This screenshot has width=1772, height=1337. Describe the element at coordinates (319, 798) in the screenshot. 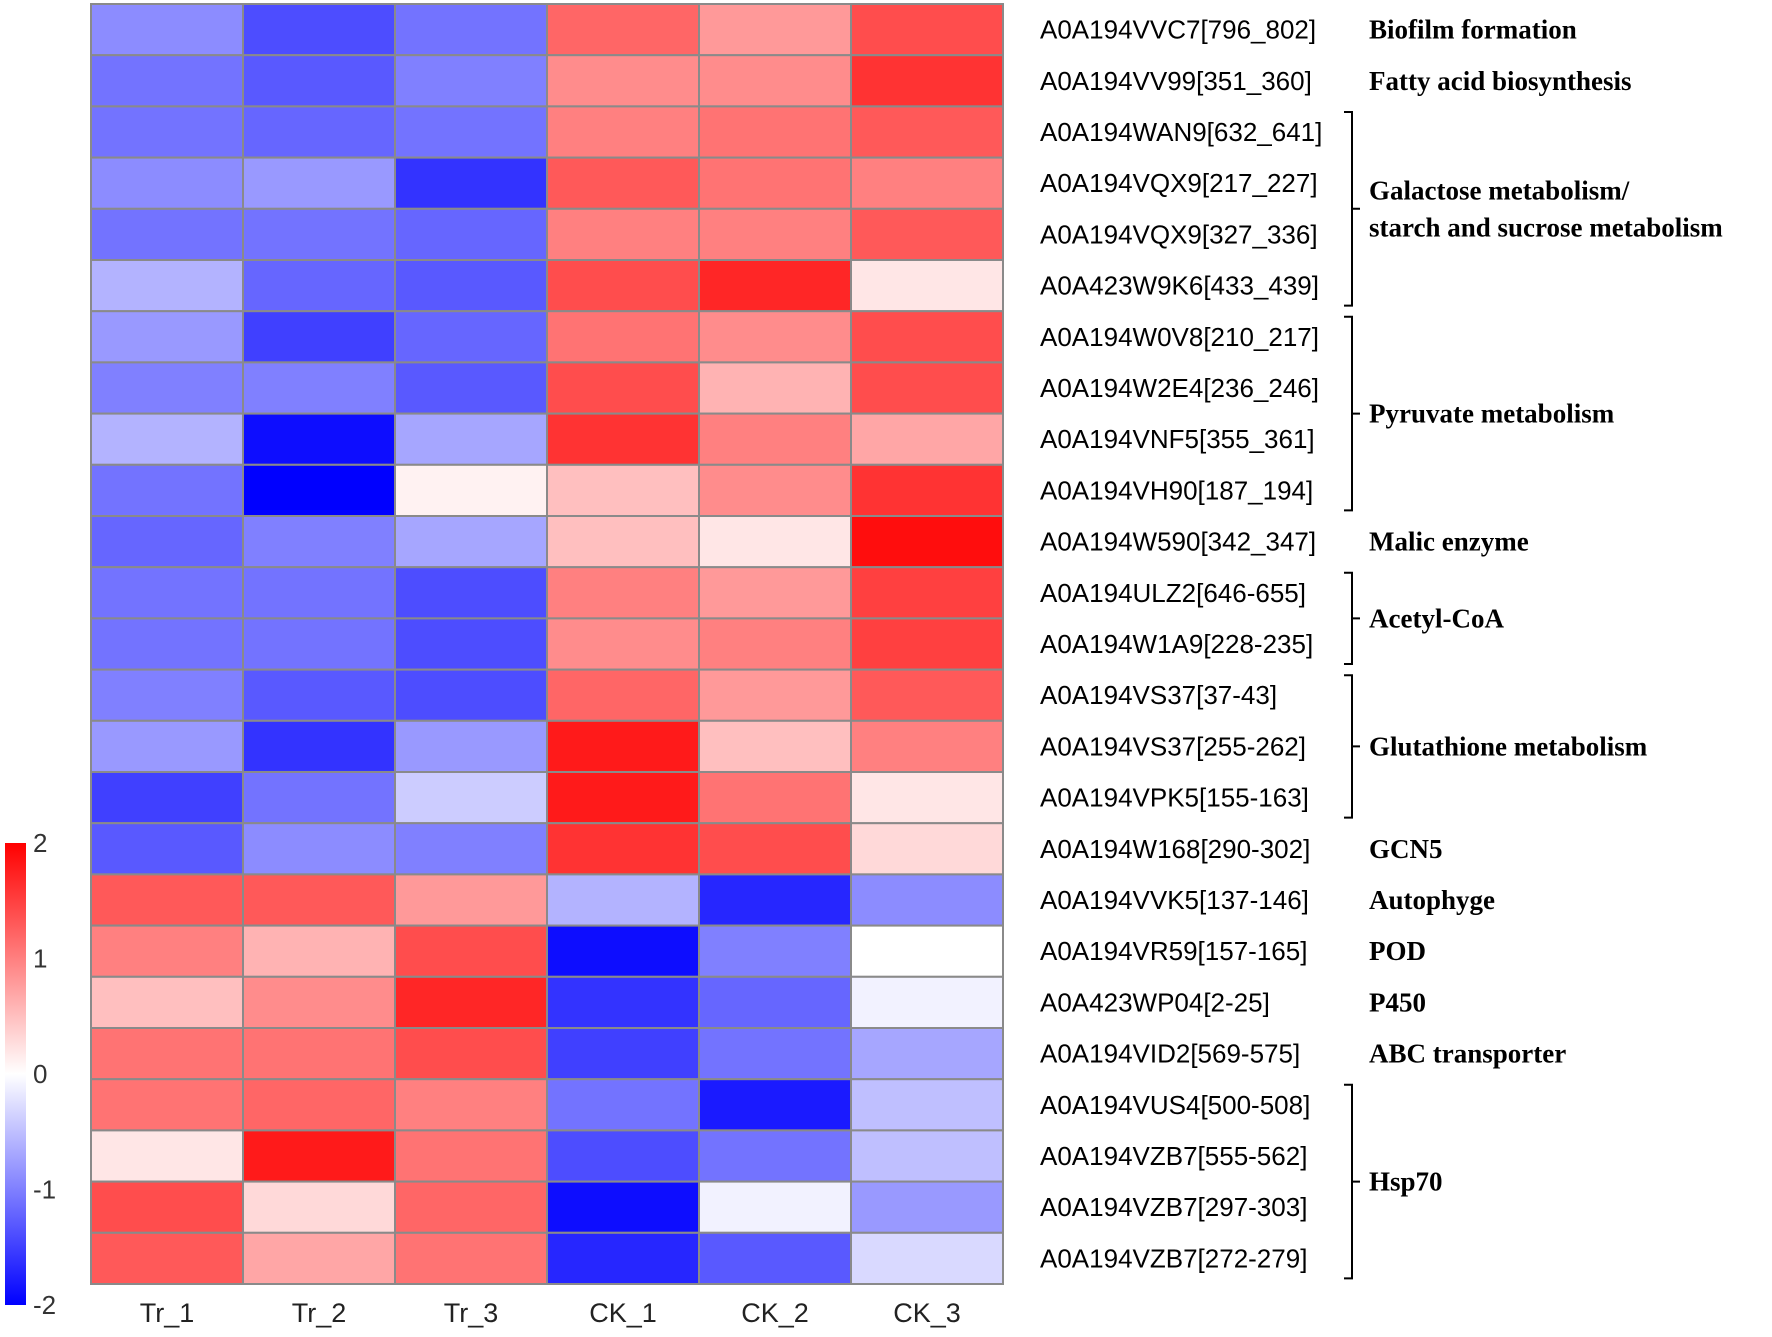

I see `heatmap-cell-r16-c2` at that location.